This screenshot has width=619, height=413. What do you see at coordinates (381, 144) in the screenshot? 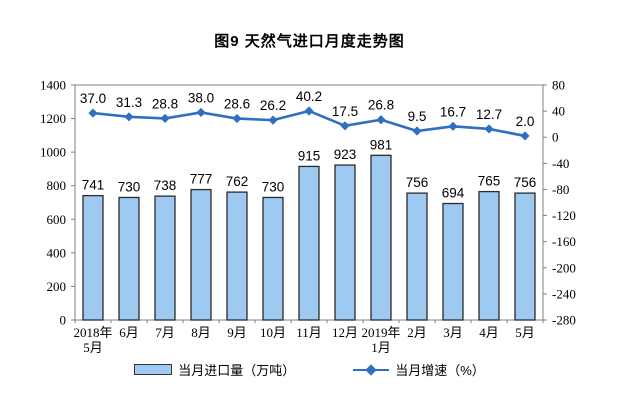
I see `bar-value-label: 981` at bounding box center [381, 144].